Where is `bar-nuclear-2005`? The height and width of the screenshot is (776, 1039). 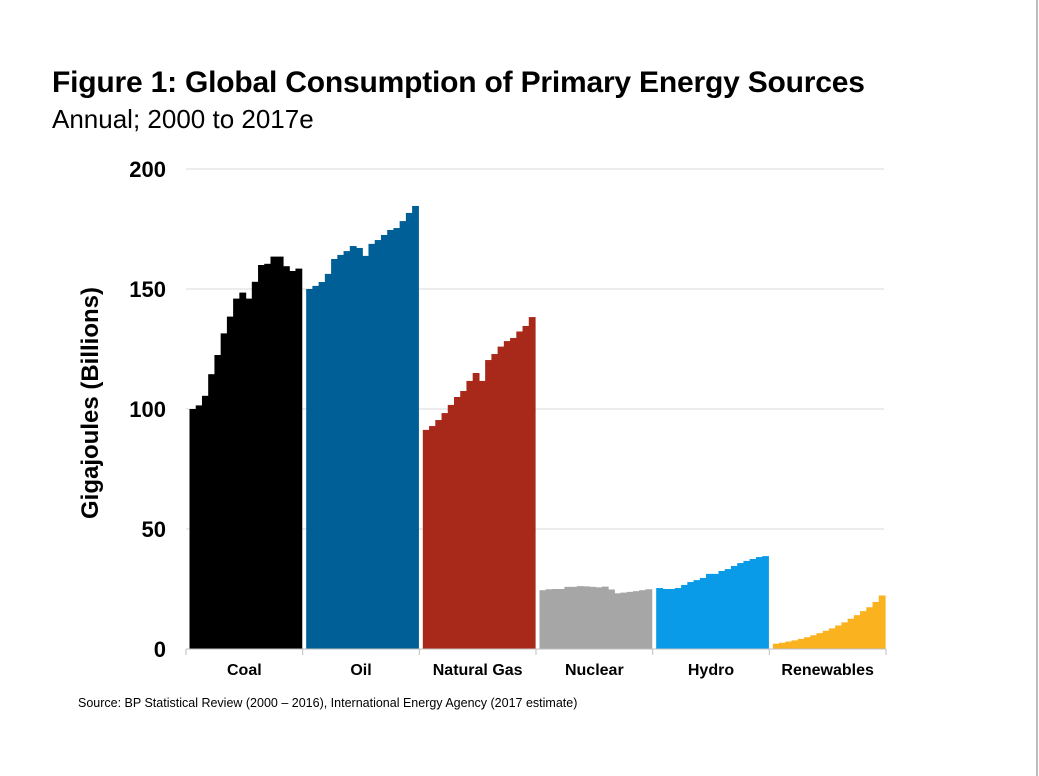 bar-nuclear-2005 is located at coordinates (574, 617).